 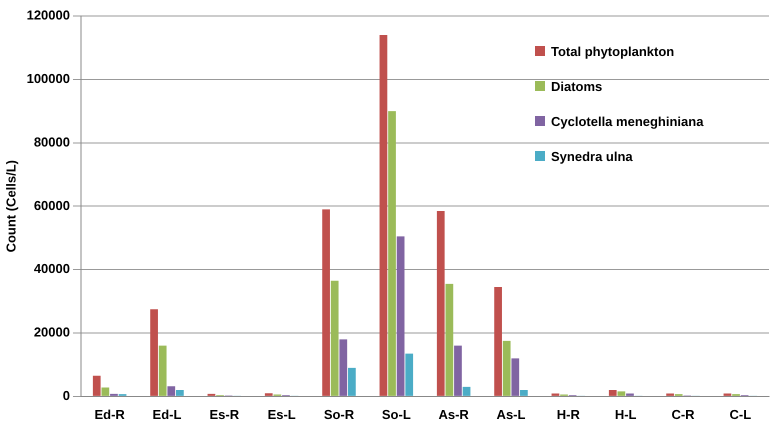 I want to click on legend-label: Synedra ulna, so click(x=592, y=156).